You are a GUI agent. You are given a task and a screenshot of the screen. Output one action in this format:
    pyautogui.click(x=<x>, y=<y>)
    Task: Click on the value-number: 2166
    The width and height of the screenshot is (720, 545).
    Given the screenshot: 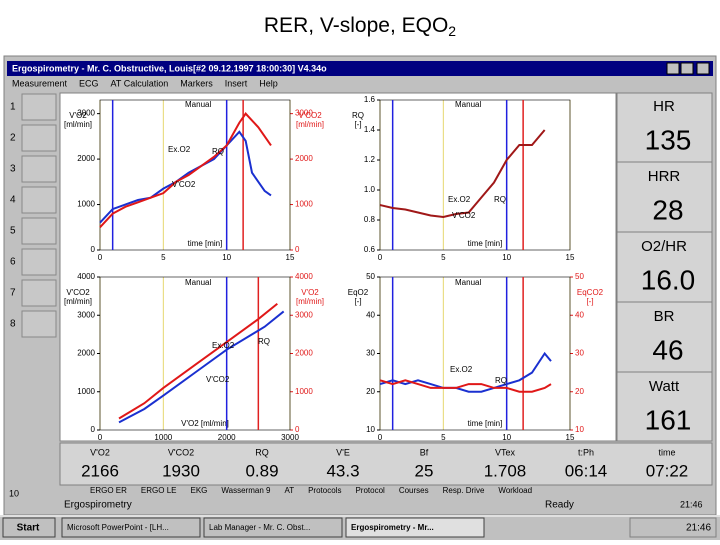 What is the action you would take?
    pyautogui.click(x=100, y=470)
    